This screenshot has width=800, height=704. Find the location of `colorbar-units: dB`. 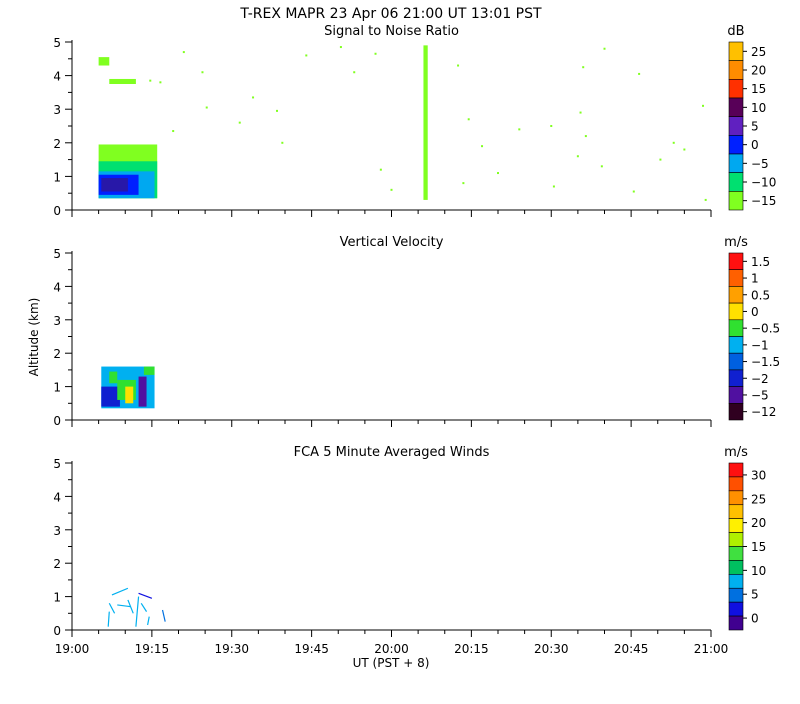

colorbar-units: dB is located at coordinates (735, 31).